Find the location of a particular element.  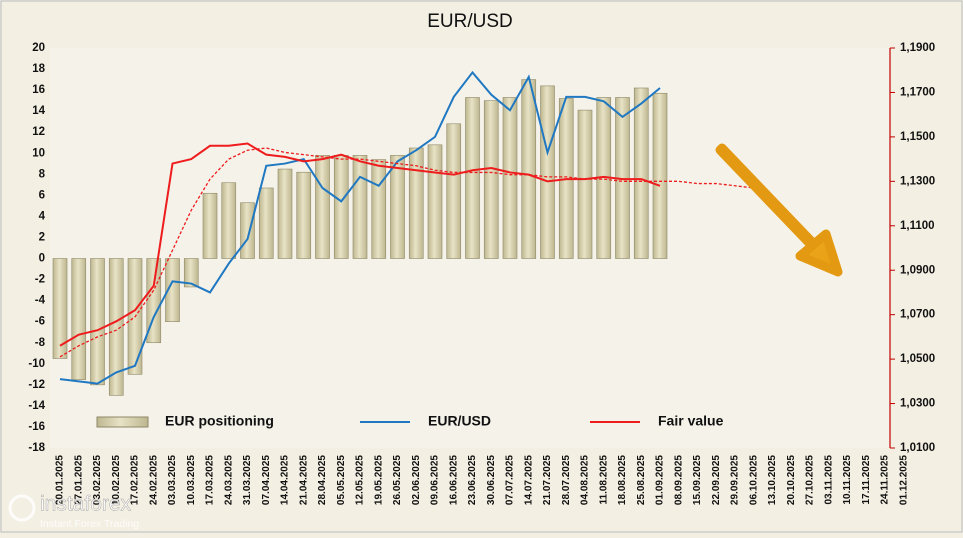

y-tick-label: -8 is located at coordinates (40, 343).